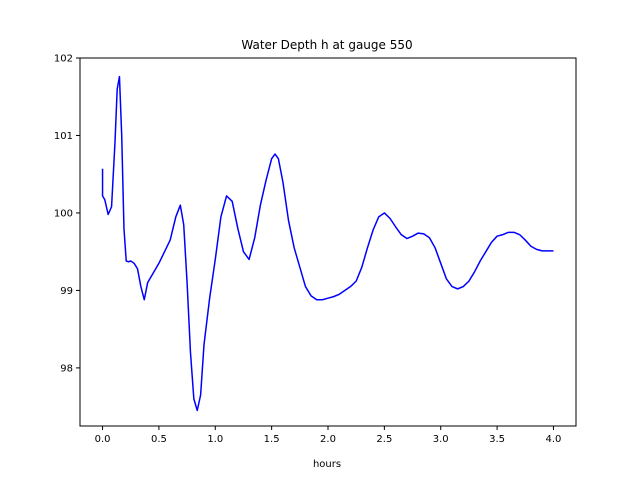  I want to click on x-tick-label: 0.0, so click(103, 439).